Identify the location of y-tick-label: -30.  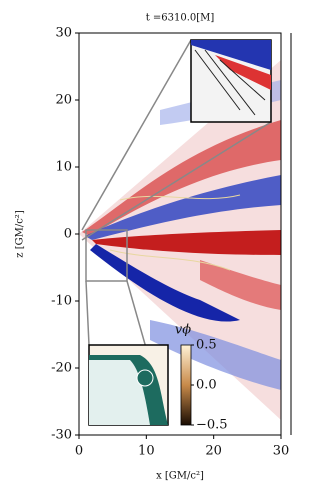
(61, 435).